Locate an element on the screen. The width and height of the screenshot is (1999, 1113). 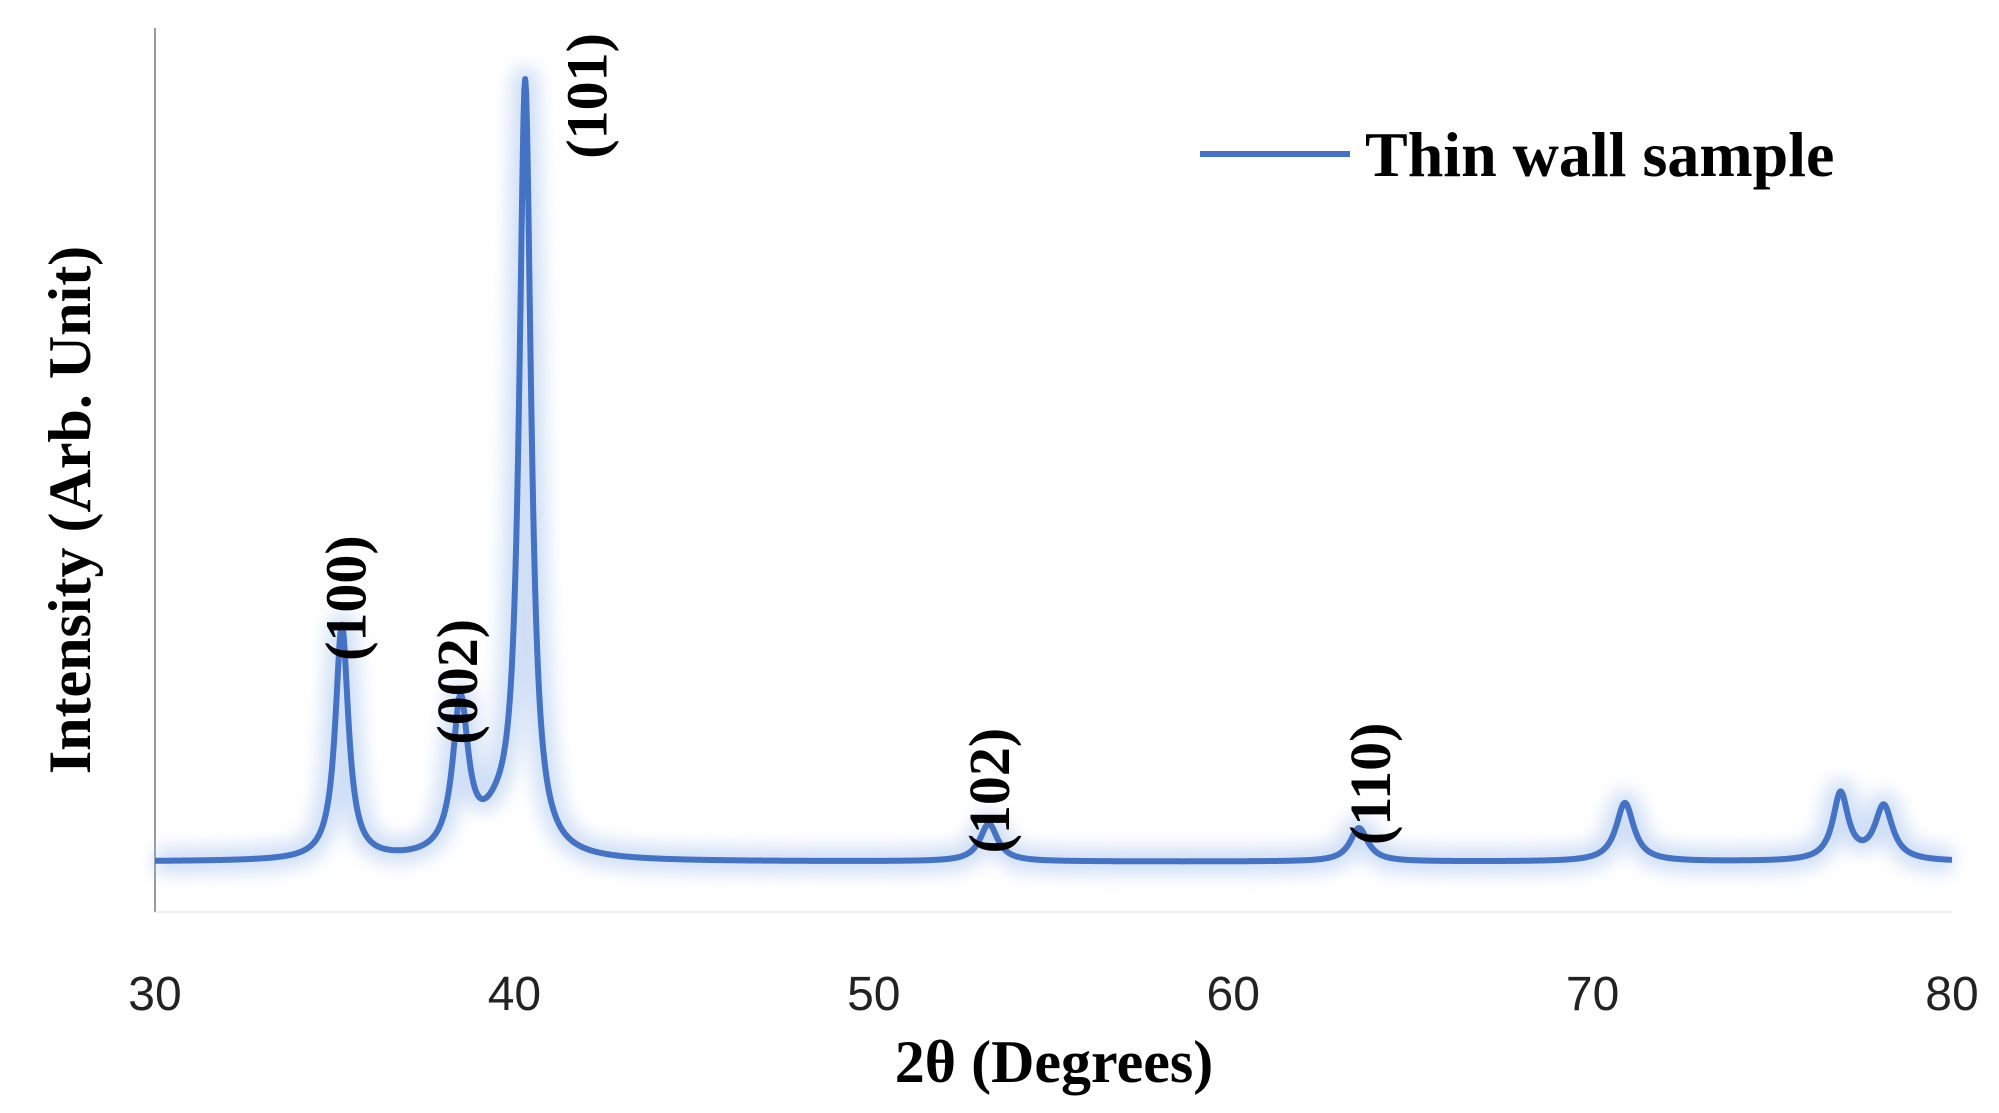
peak-label: (002) is located at coordinates (457, 682).